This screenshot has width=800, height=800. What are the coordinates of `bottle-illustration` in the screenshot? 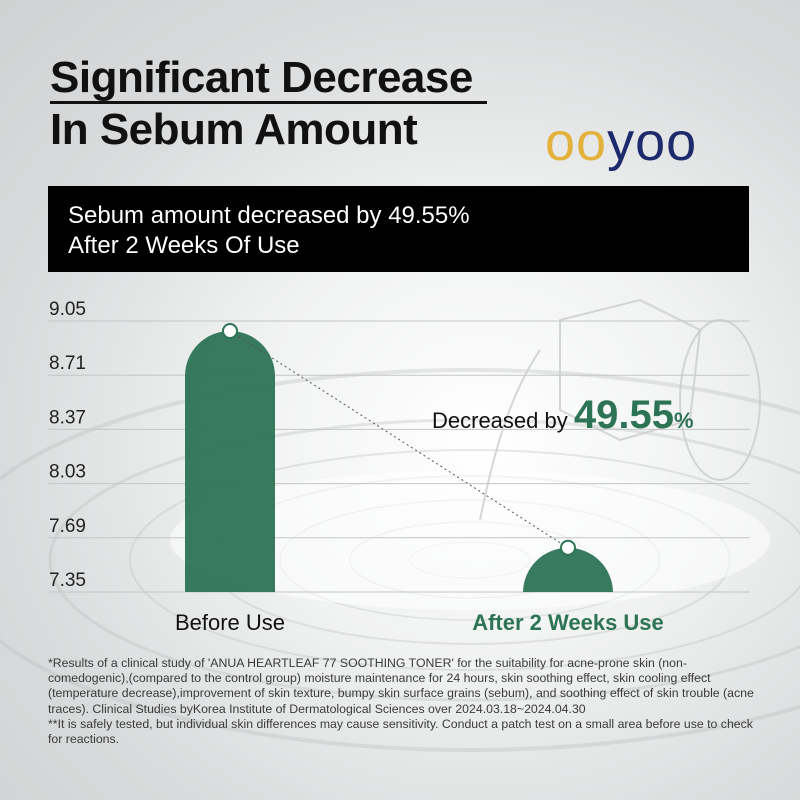 It's located at (620, 409).